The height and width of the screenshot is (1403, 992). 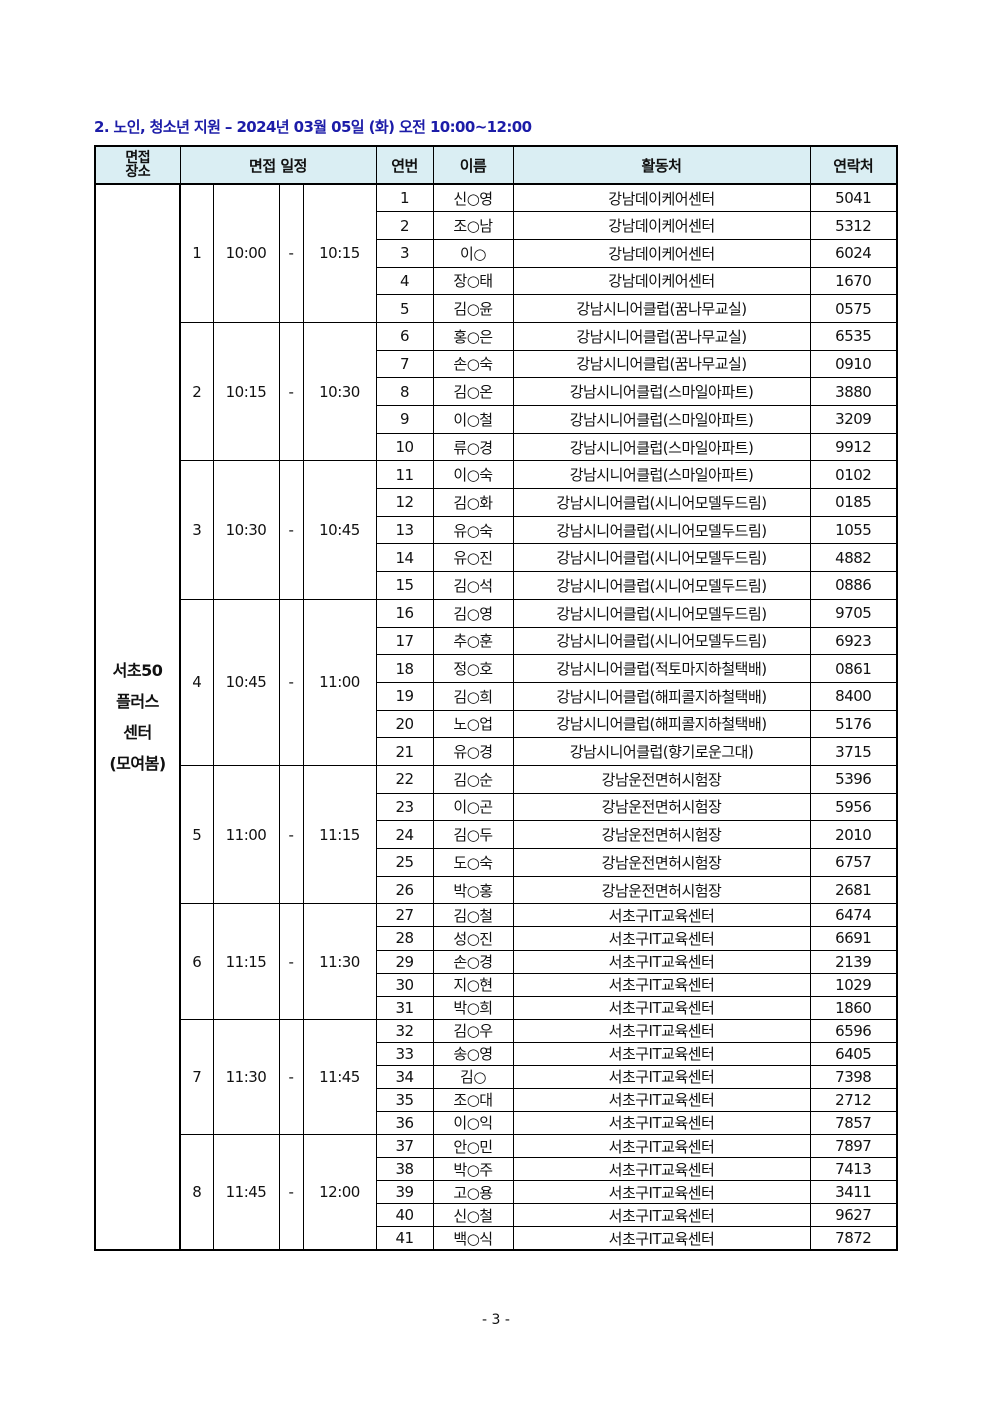 I want to click on session-start: 10:15, so click(x=246, y=391).